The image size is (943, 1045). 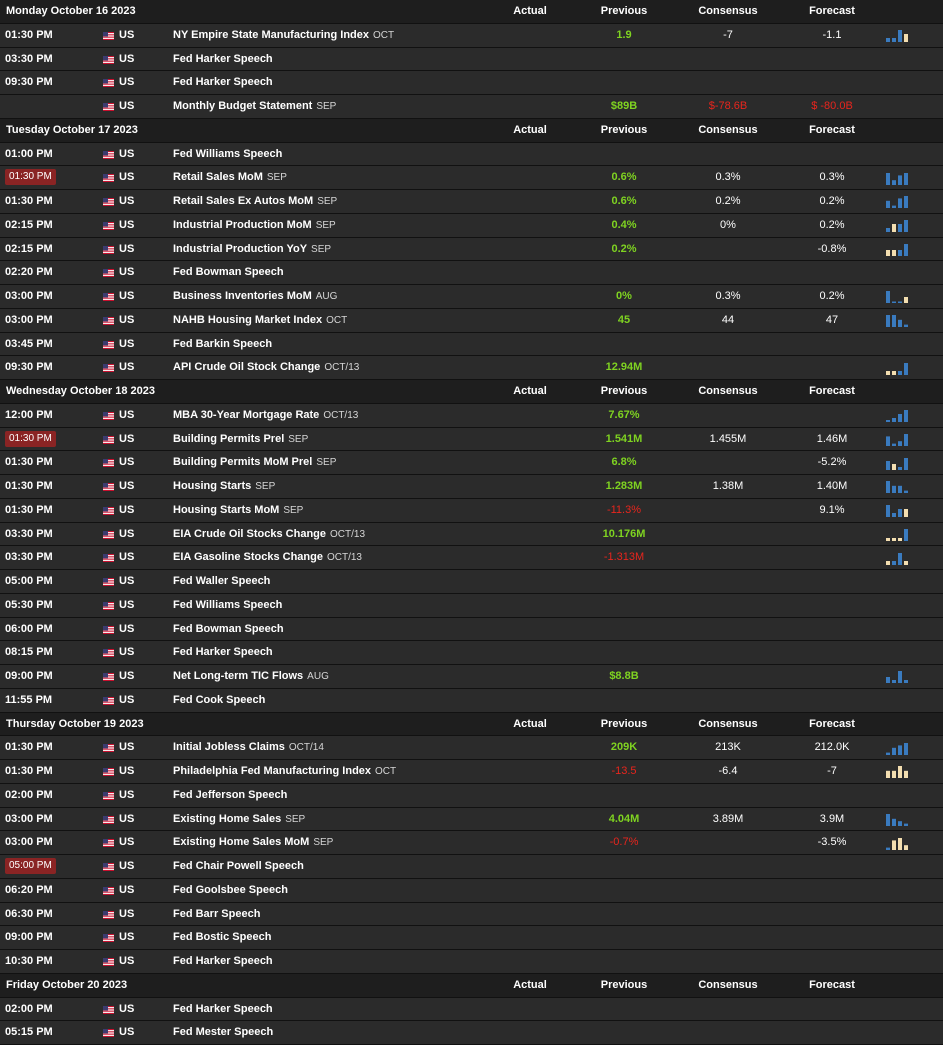 What do you see at coordinates (471, 867) in the screenshot?
I see `event-row: 05:00 PM US Fed Chair Powell Speech` at bounding box center [471, 867].